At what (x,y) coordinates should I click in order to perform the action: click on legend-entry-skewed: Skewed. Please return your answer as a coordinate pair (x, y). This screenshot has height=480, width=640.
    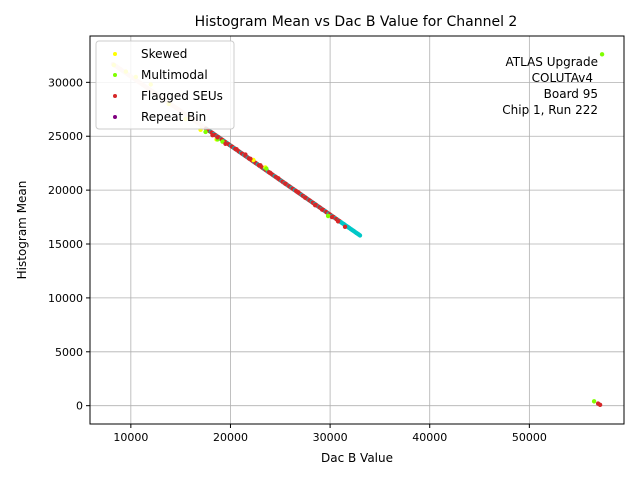
    Looking at the image, I should click on (150, 54).